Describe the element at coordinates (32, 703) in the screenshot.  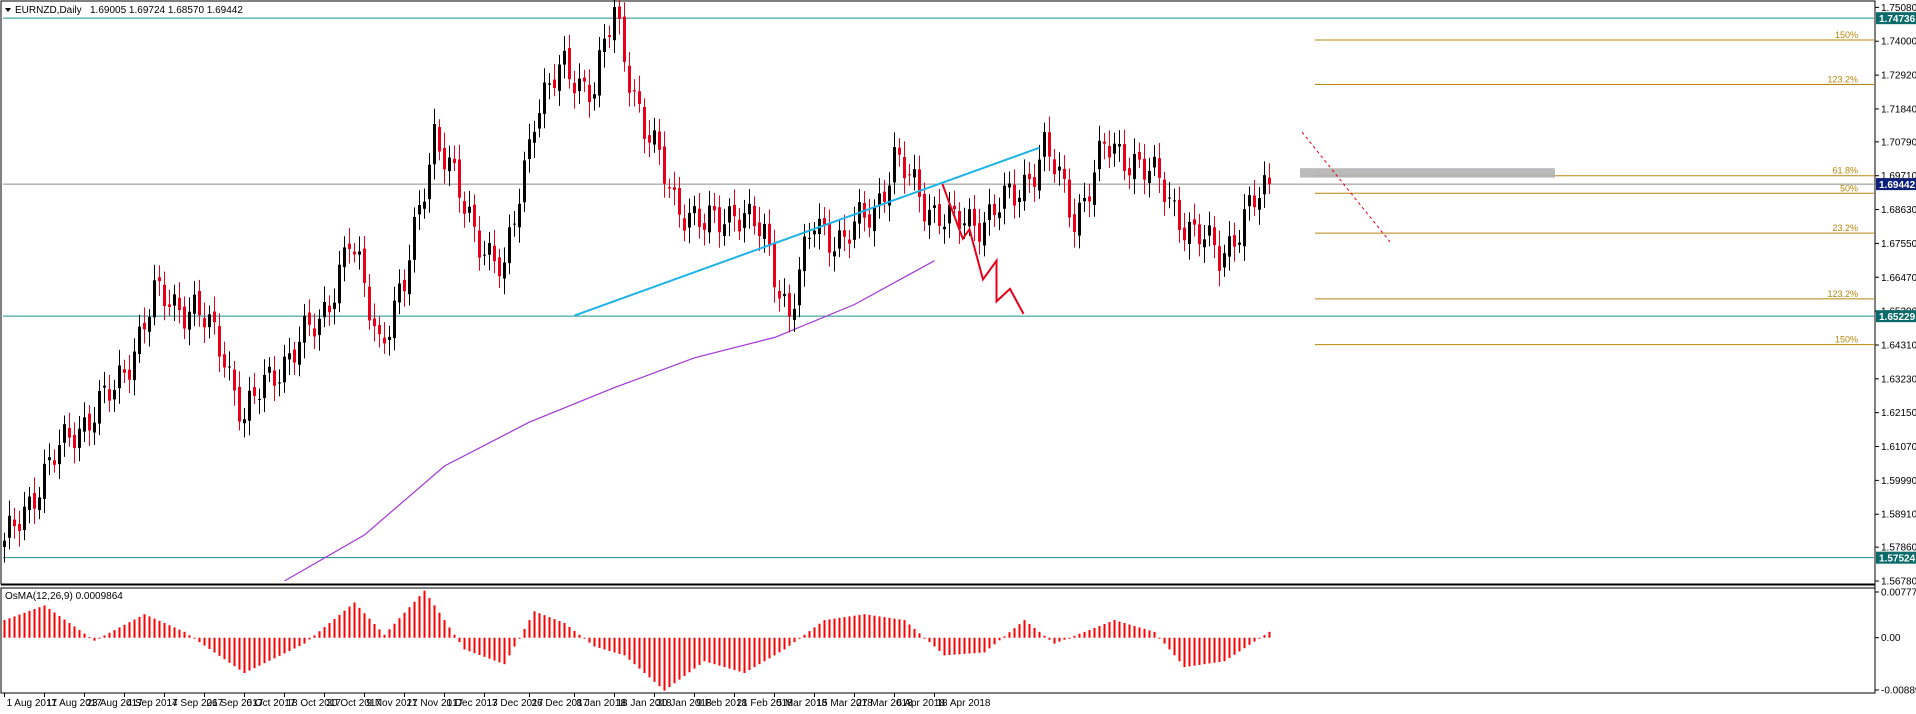
I see `date-tick-label: 1 Aug 2017` at that location.